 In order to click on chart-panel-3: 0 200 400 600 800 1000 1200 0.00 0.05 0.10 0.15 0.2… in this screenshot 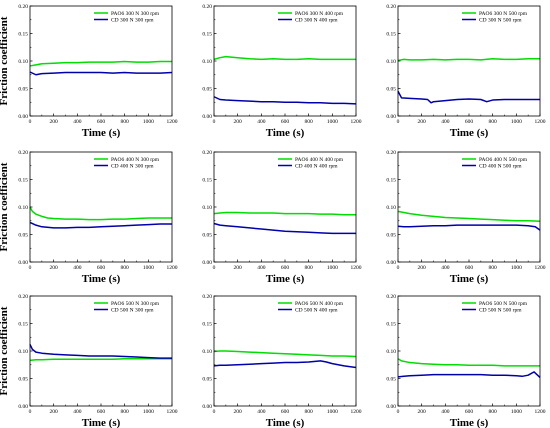, I will do `click(465, 71)`.